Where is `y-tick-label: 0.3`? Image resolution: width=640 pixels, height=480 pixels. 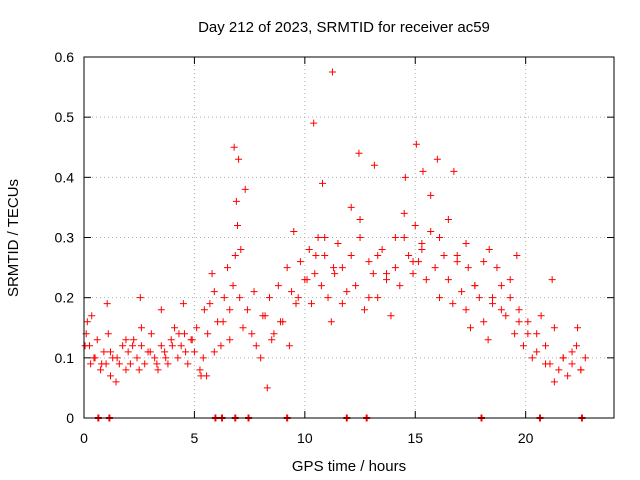 y-tick-label: 0.3 is located at coordinates (65, 238).